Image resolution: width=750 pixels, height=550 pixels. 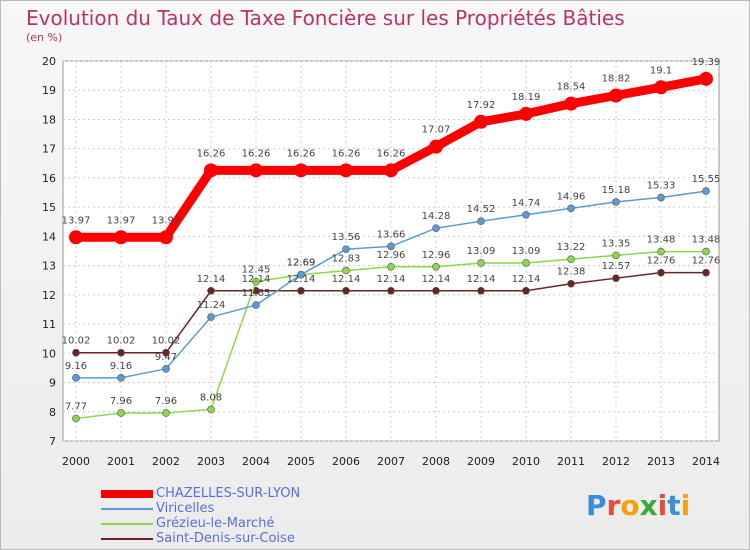 What do you see at coordinates (121, 461) in the screenshot?
I see `x-tick-label: 2001` at bounding box center [121, 461].